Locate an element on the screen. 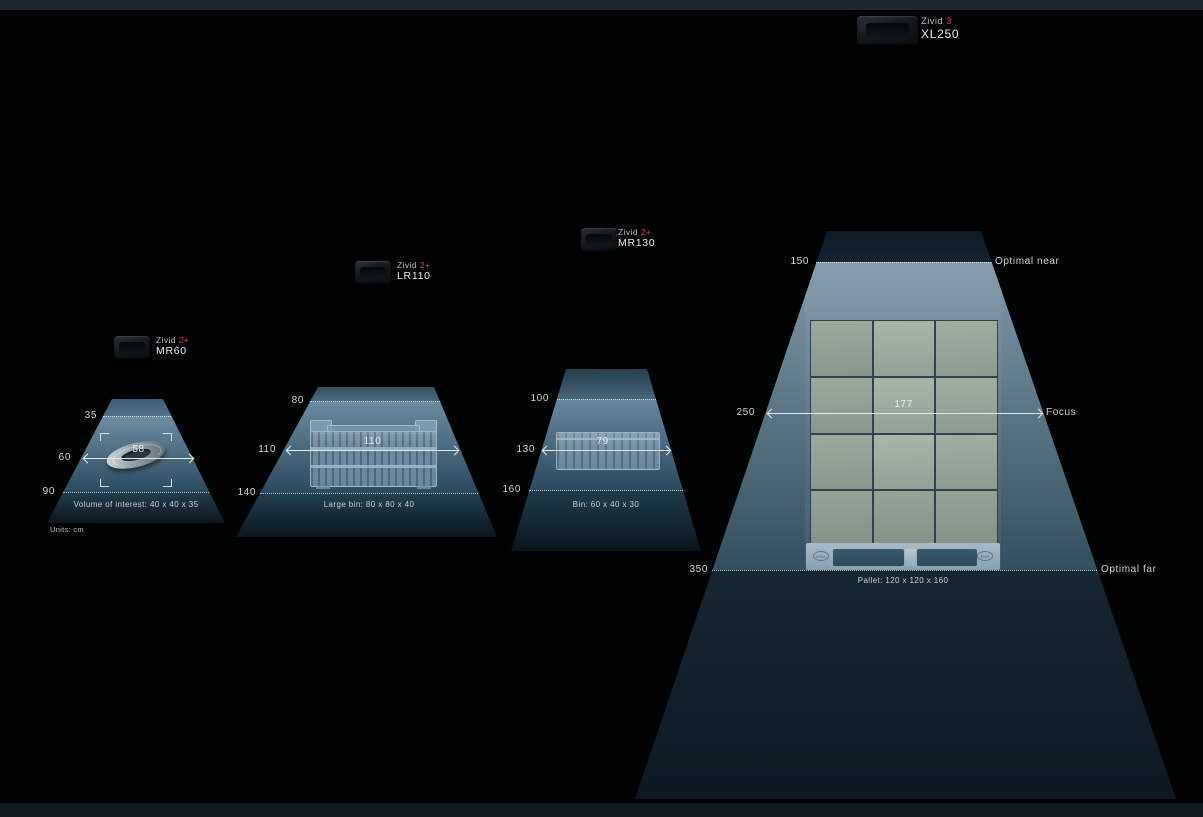  width-value: 79 is located at coordinates (602, 441).